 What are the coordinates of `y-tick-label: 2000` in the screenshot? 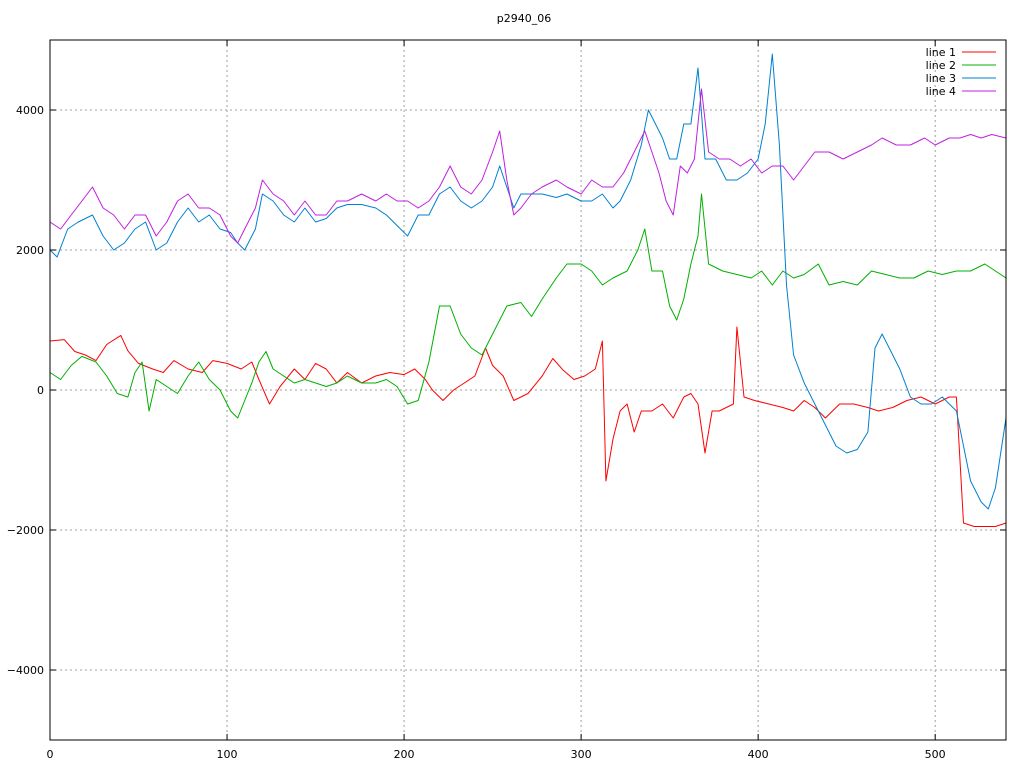 It's located at (30, 250).